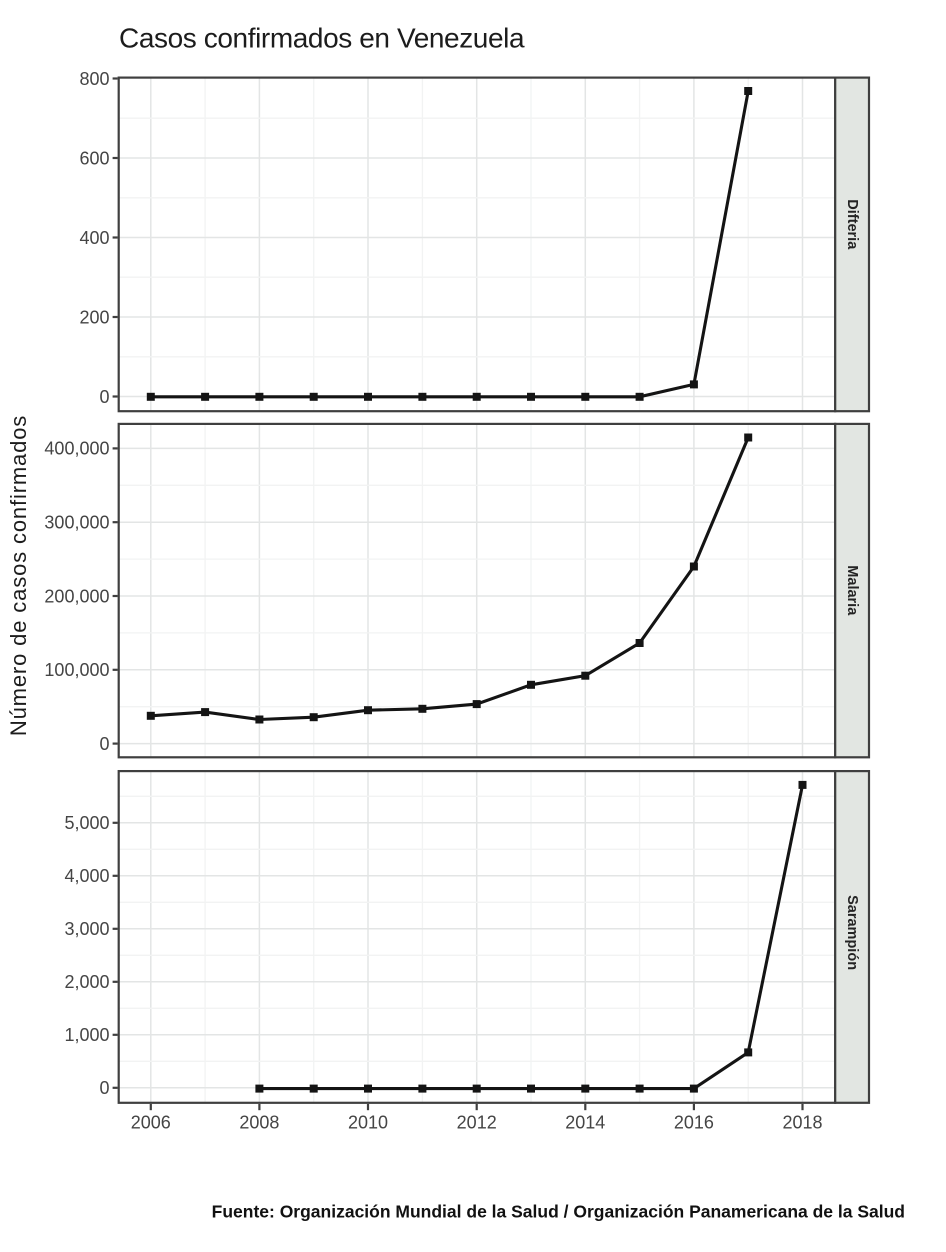  What do you see at coordinates (802, 1123) in the screenshot?
I see `svg-text: 2018` at bounding box center [802, 1123].